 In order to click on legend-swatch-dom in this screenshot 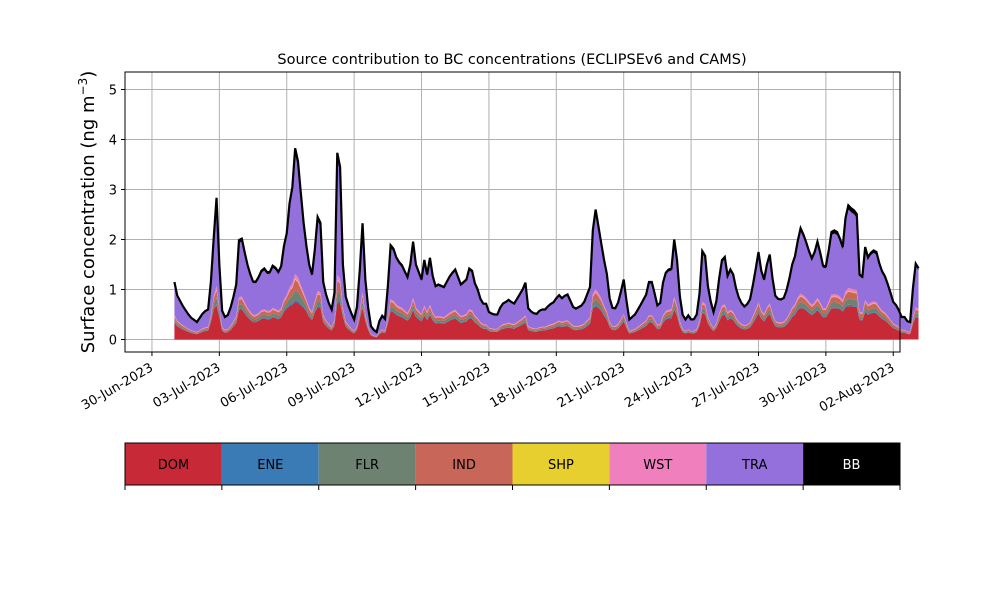, I will do `click(173, 464)`.